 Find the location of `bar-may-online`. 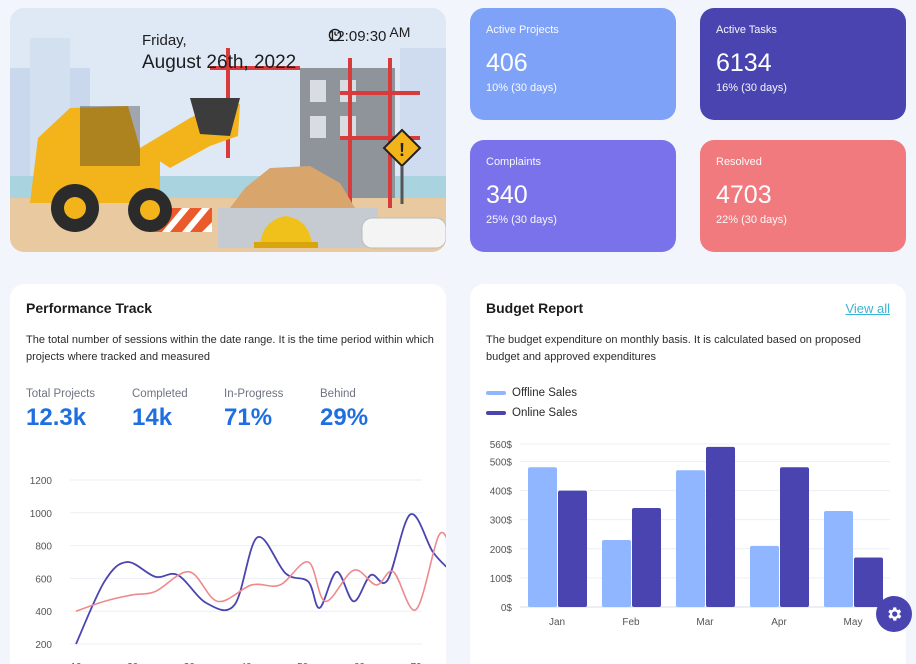

bar-may-online is located at coordinates (868, 582).